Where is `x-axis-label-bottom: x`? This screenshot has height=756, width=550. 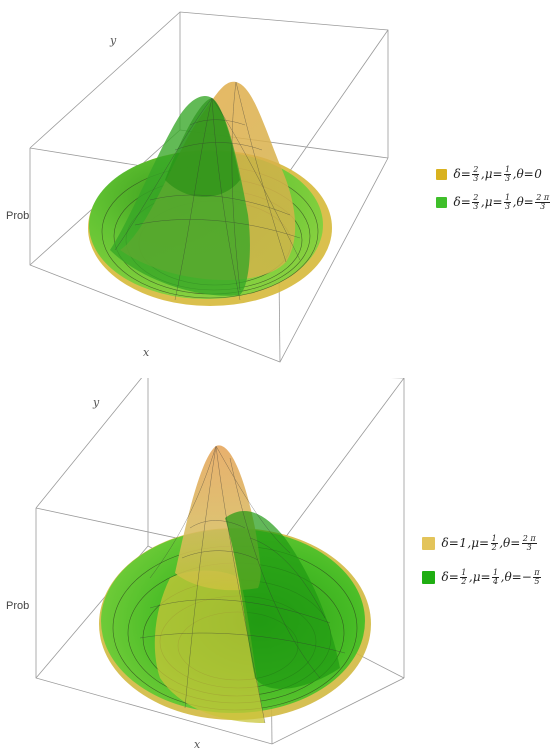 x-axis-label-bottom: x is located at coordinates (197, 744).